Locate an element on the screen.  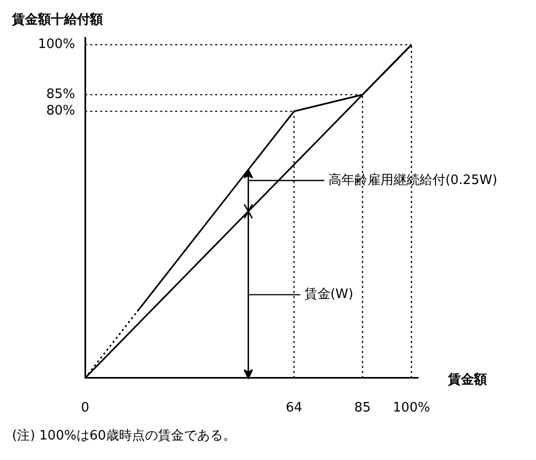
y-tick-label: 80% is located at coordinates (61, 111).